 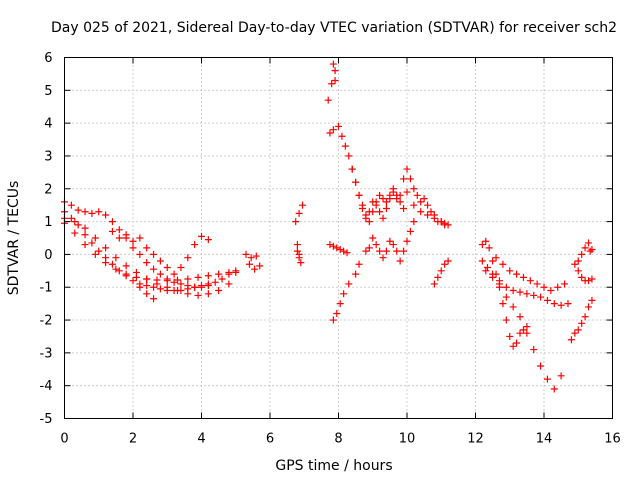 What do you see at coordinates (338, 249) in the screenshot?
I see `series-arc-m` at bounding box center [338, 249].